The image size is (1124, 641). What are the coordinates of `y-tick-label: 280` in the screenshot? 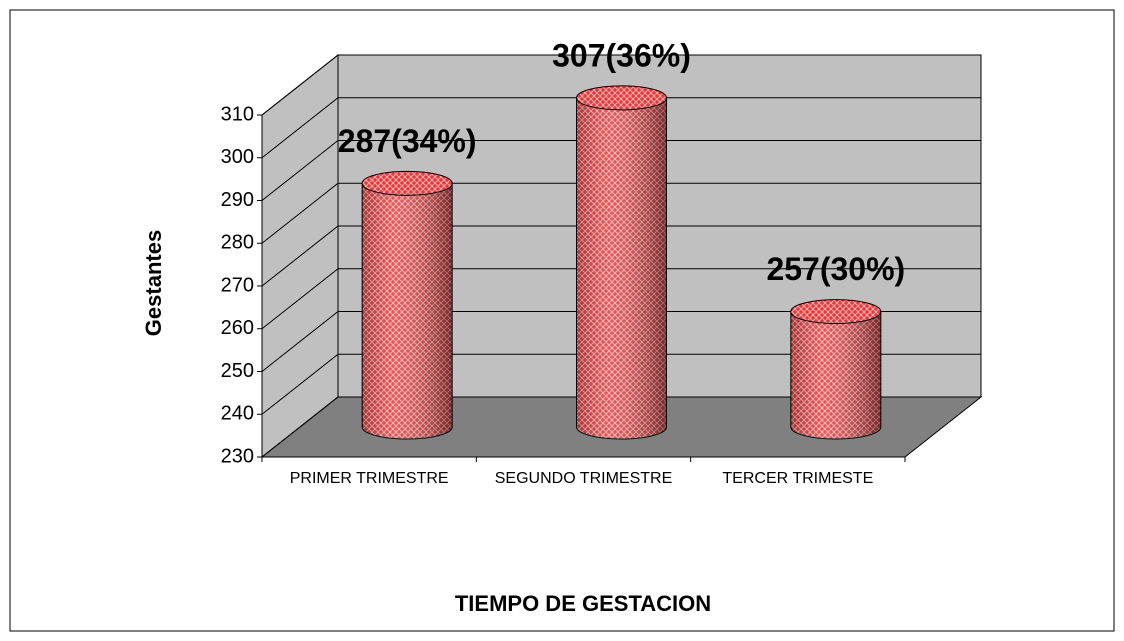 It's located at (237, 243).